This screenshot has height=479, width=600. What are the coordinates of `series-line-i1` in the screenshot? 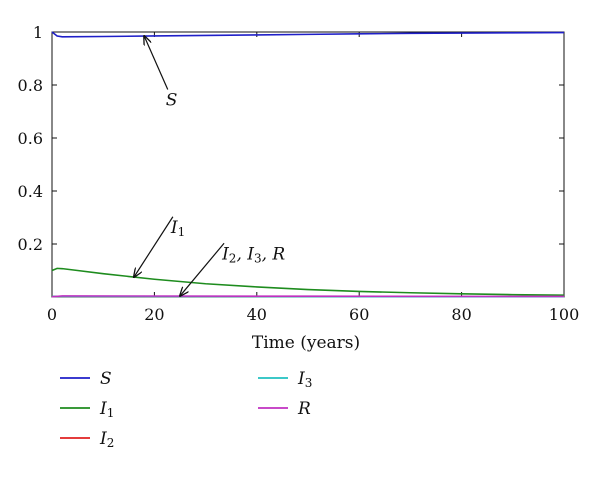 It's located at (308, 281).